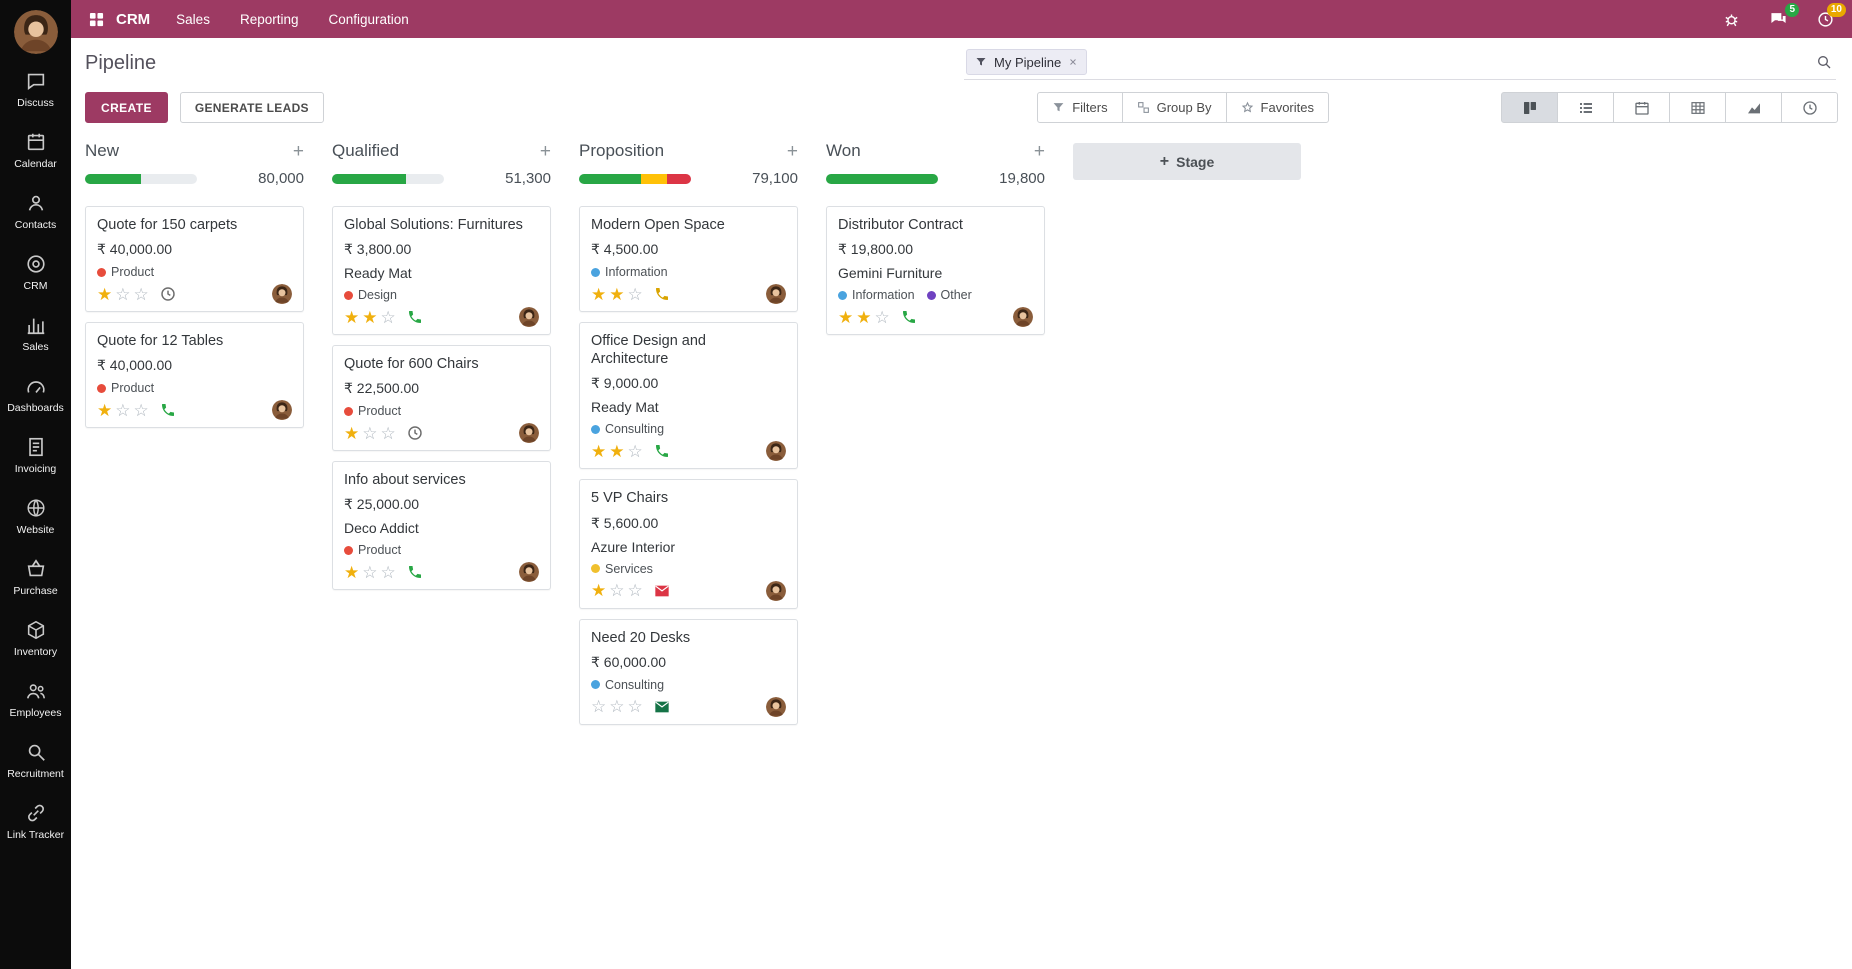  What do you see at coordinates (96, 19) in the screenshot?
I see `apps-menu-button` at bounding box center [96, 19].